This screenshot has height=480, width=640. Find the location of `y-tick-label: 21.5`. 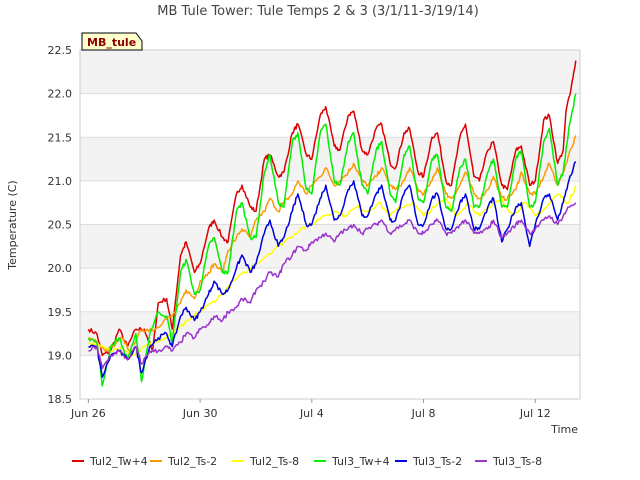

y-tick-label: 21.5 is located at coordinates (60, 137).